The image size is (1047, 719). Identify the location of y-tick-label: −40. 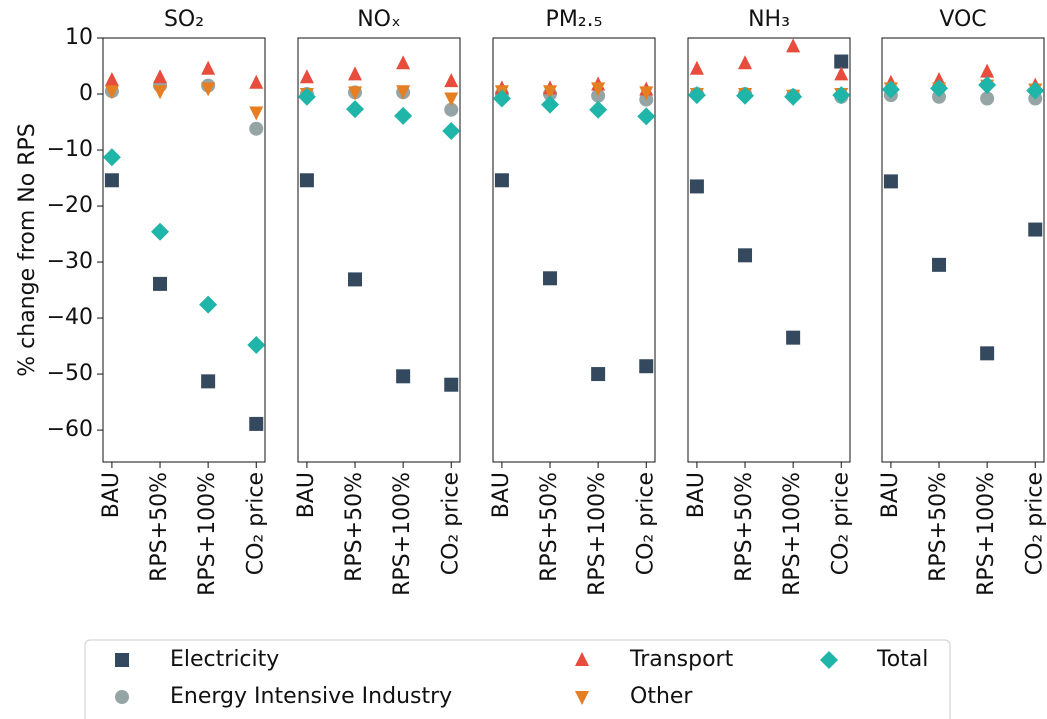
(70, 317).